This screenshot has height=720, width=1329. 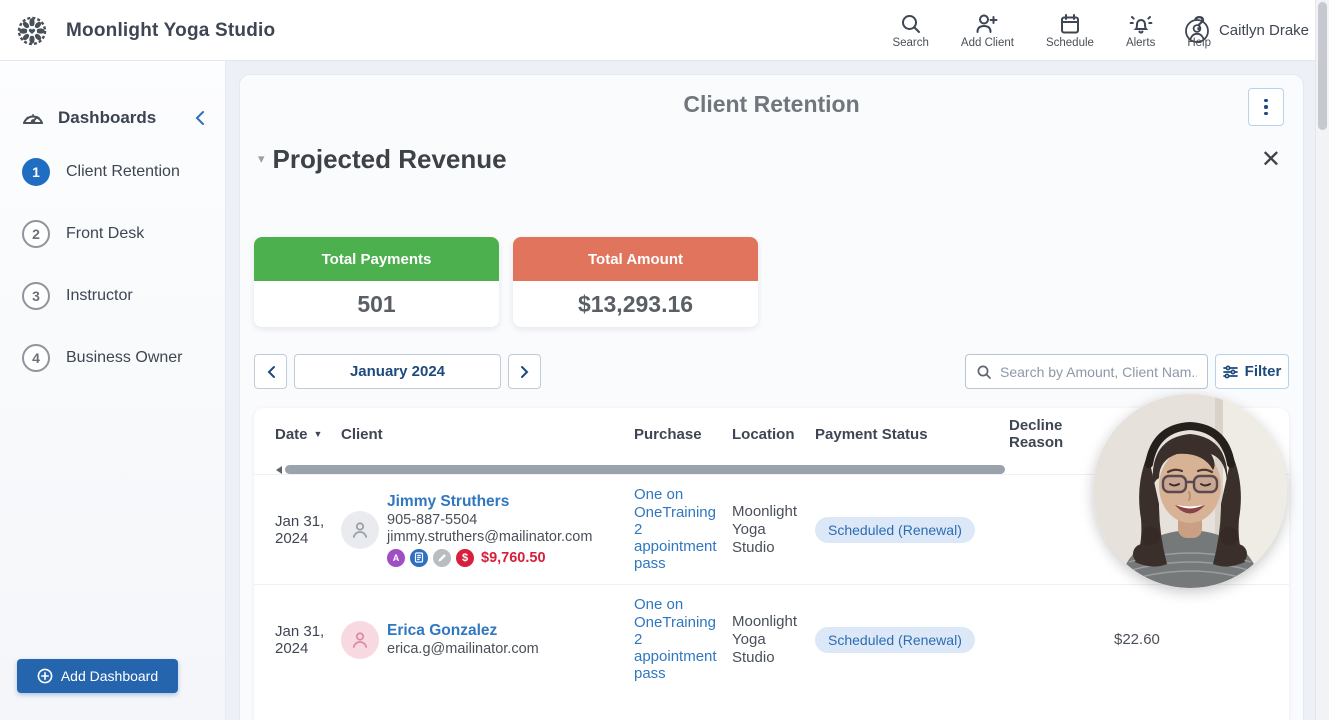 I want to click on nav-add-client: Add Client, so click(x=987, y=31).